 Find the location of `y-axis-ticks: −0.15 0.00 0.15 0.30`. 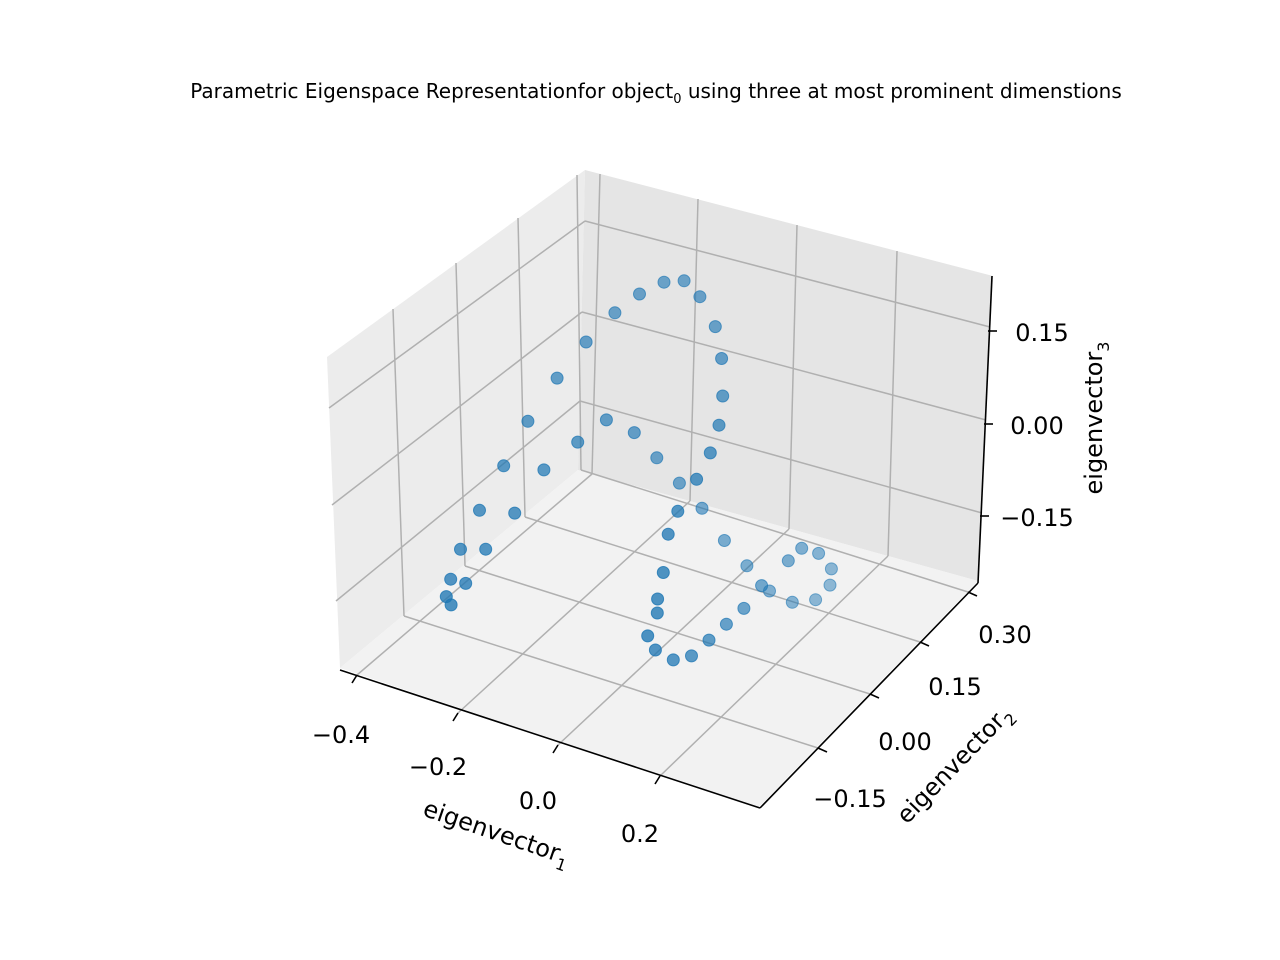

y-axis-ticks: −0.15 0.00 0.15 0.30 is located at coordinates (922, 702).